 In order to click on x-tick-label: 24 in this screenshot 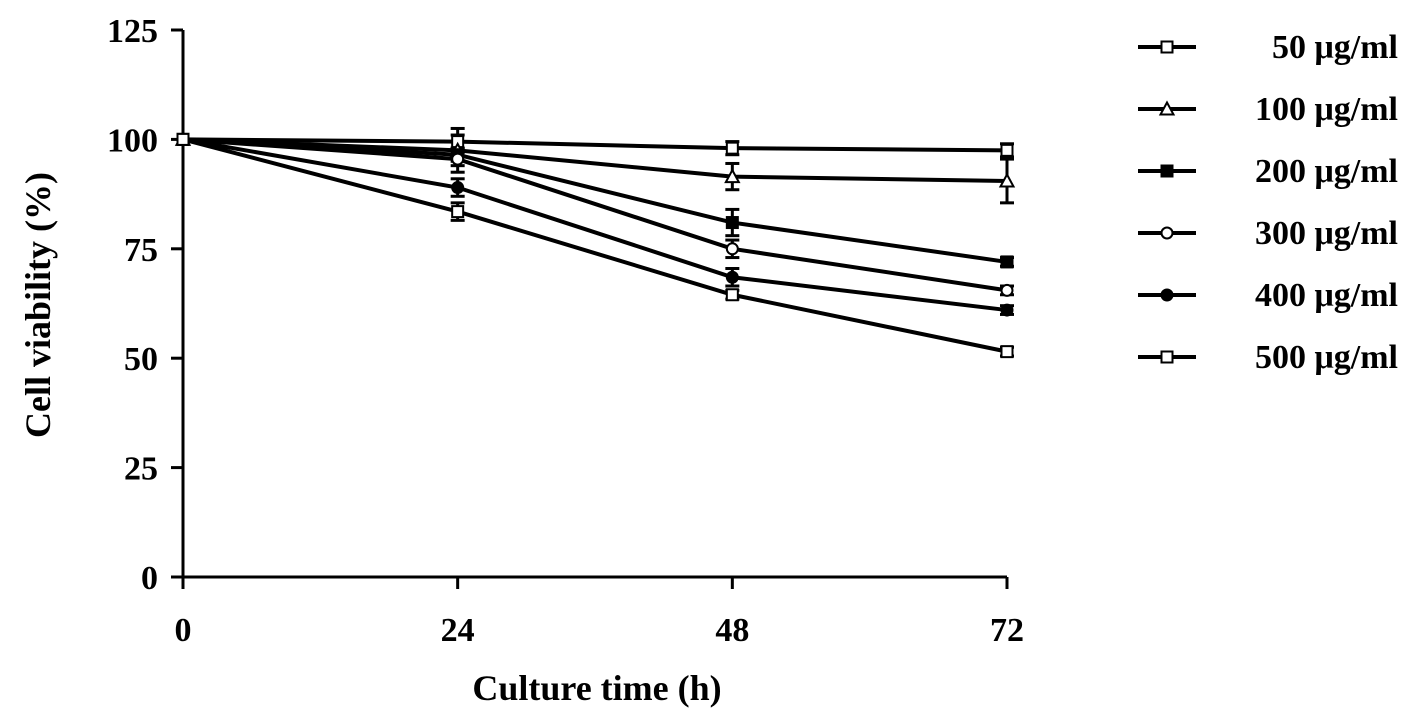, I will do `click(458, 630)`.